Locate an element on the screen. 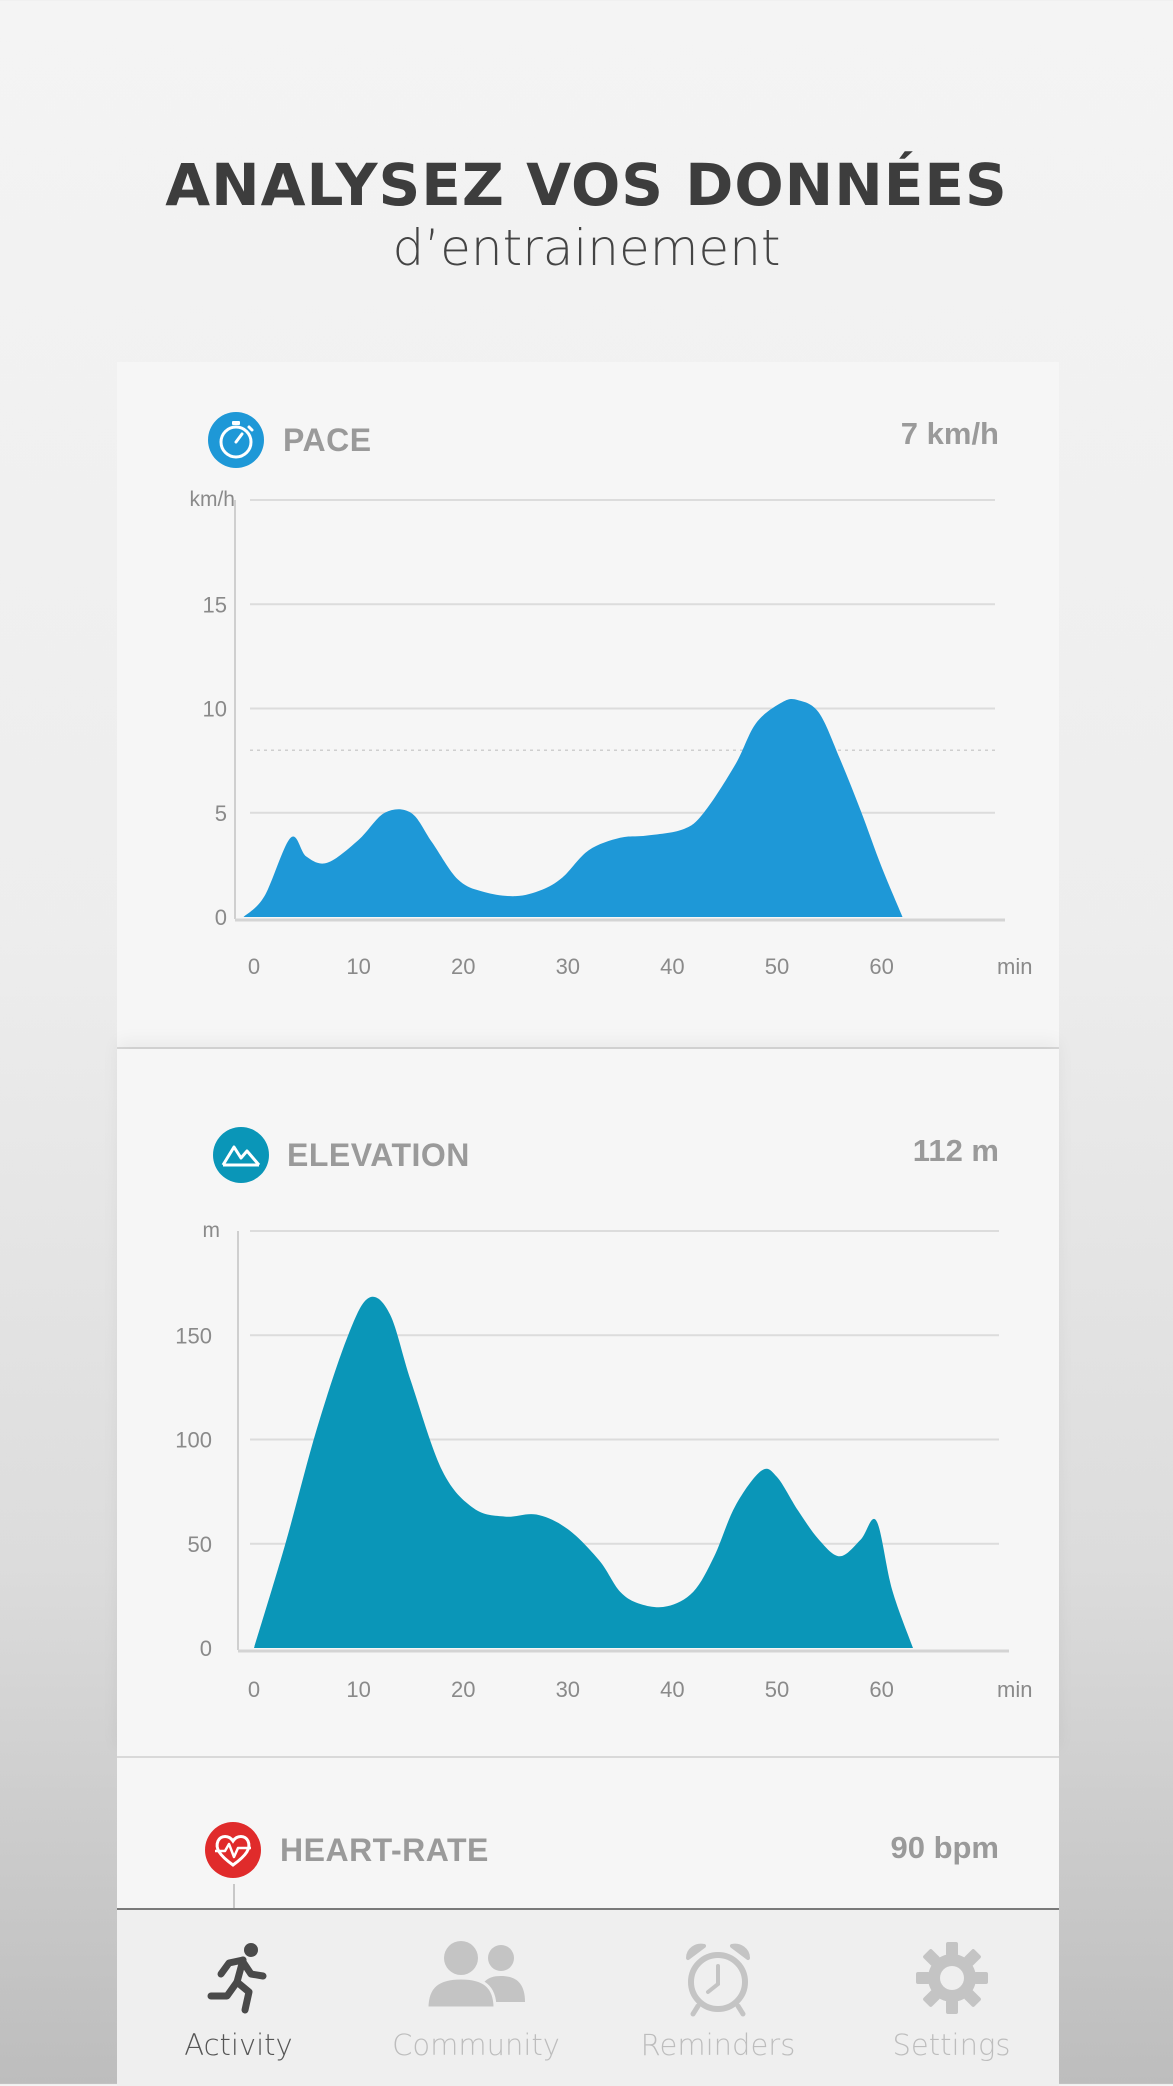 The width and height of the screenshot is (1173, 2086). stopwatch-icon is located at coordinates (236, 440).